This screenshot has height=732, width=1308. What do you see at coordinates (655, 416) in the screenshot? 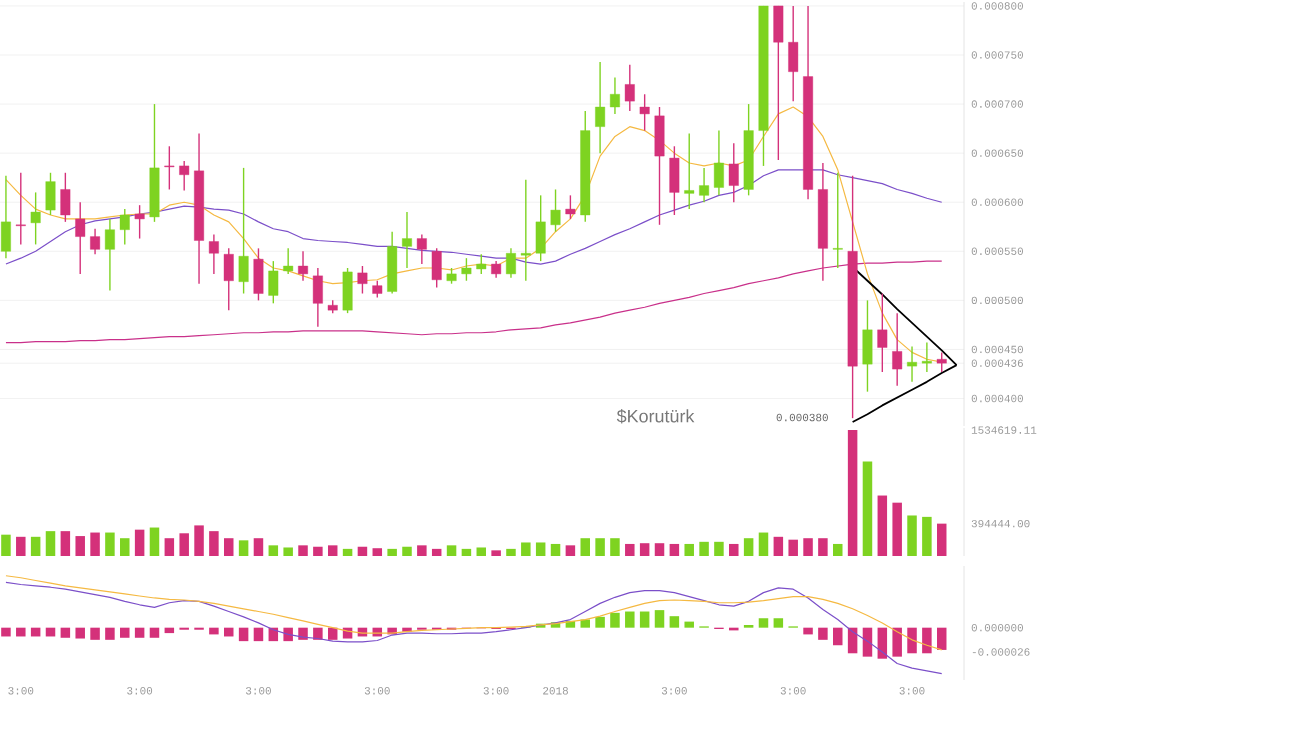
I see `annotation: $Korutürk` at bounding box center [655, 416].